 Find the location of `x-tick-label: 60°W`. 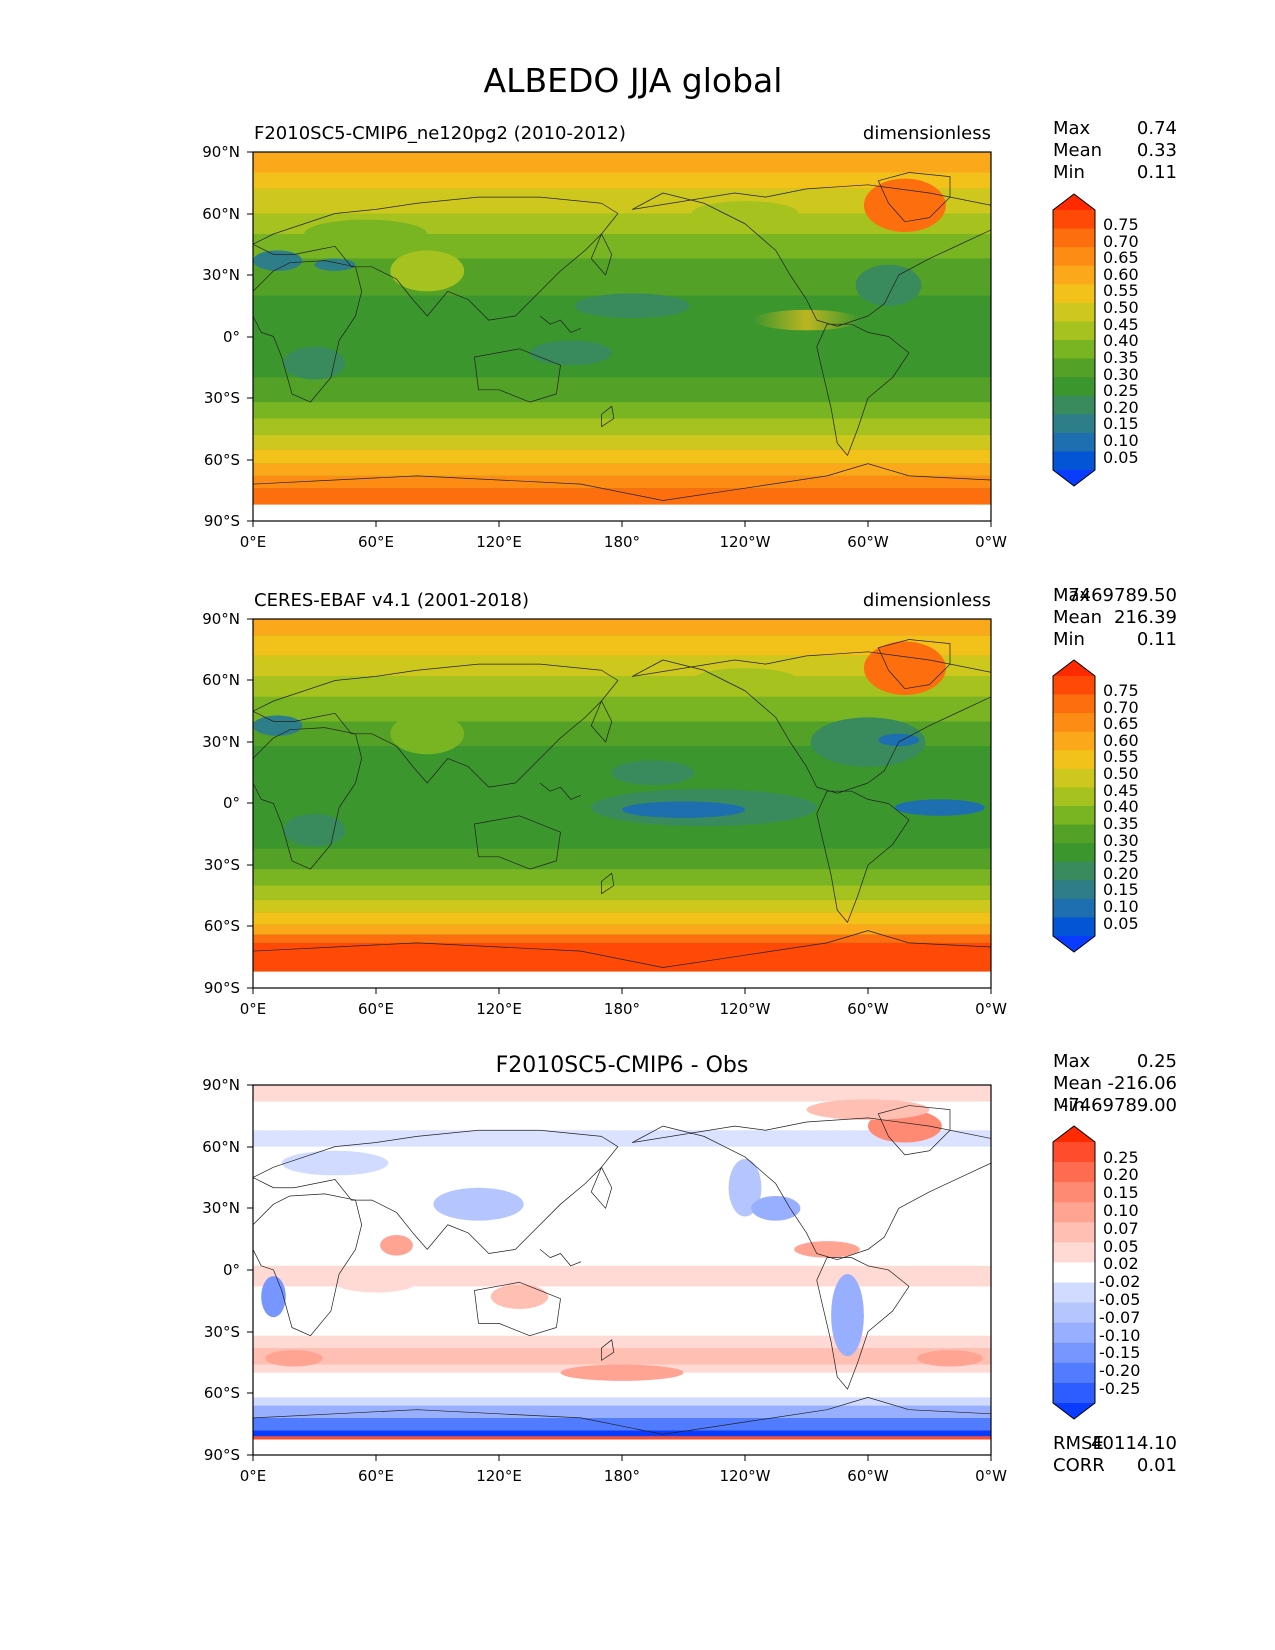

x-tick-label: 60°W is located at coordinates (868, 1476).